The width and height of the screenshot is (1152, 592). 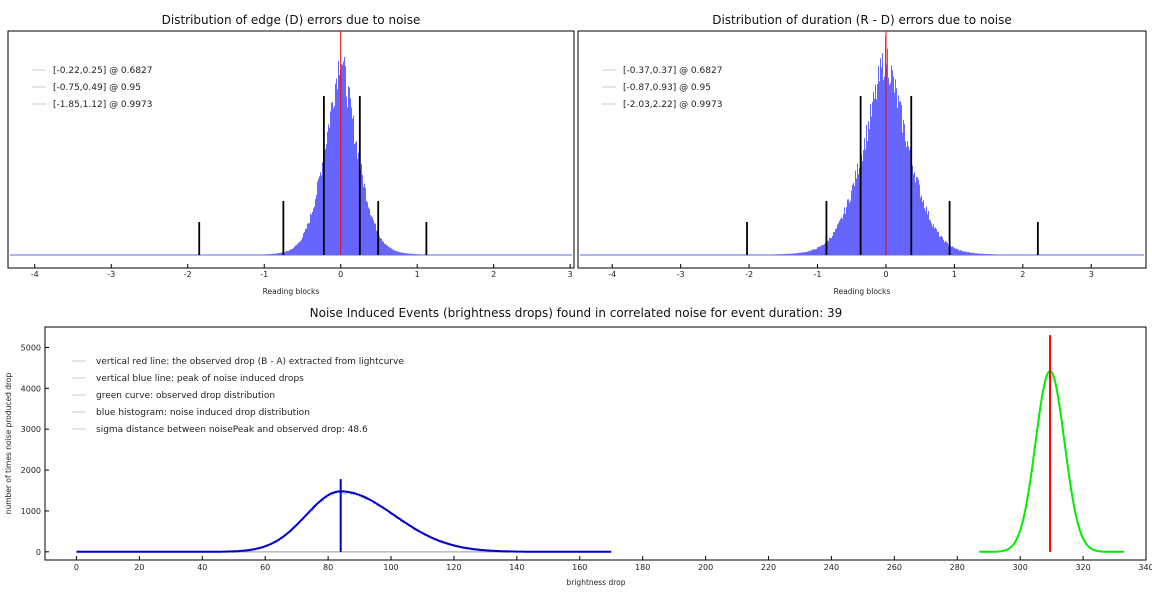 I want to click on x-tick-label: 260, so click(x=894, y=567).